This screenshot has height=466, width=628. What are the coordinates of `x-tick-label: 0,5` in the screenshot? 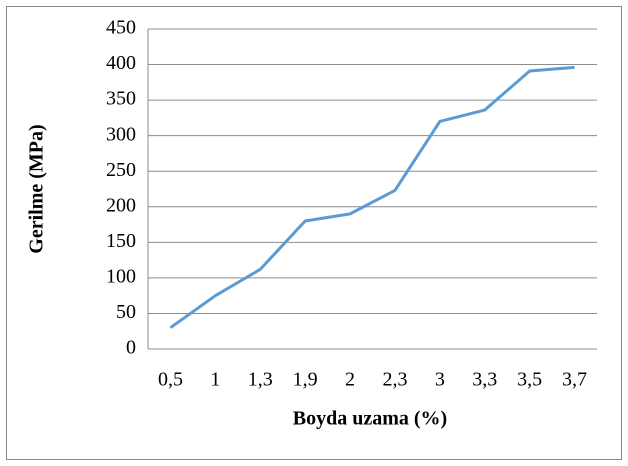 It's located at (170, 380).